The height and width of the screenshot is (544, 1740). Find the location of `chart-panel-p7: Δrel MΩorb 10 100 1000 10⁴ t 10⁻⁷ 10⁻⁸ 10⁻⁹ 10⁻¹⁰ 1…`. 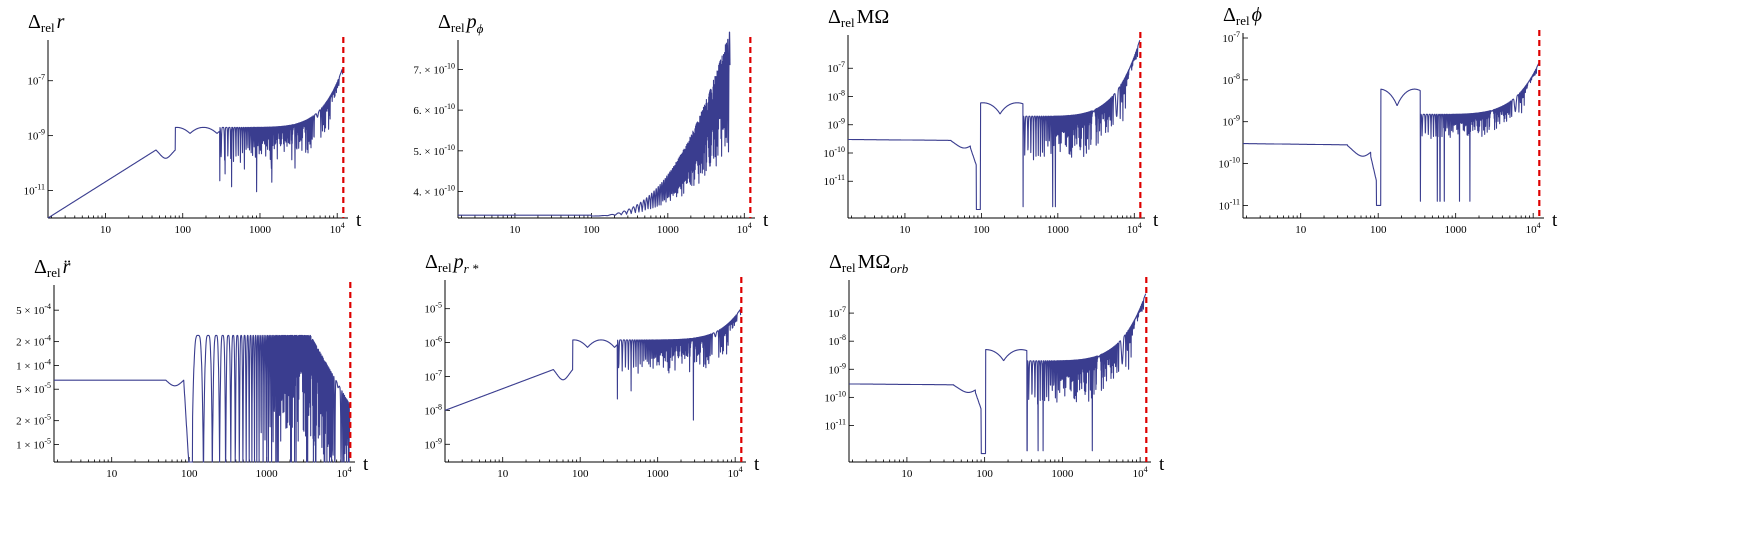

chart-panel-p7: Δrel MΩorb 10 100 1000 10⁴ t 10⁻⁷ 10⁻⁸ 10⁻⁹ 10⁻¹⁰ 1… is located at coordinates (995, 392).